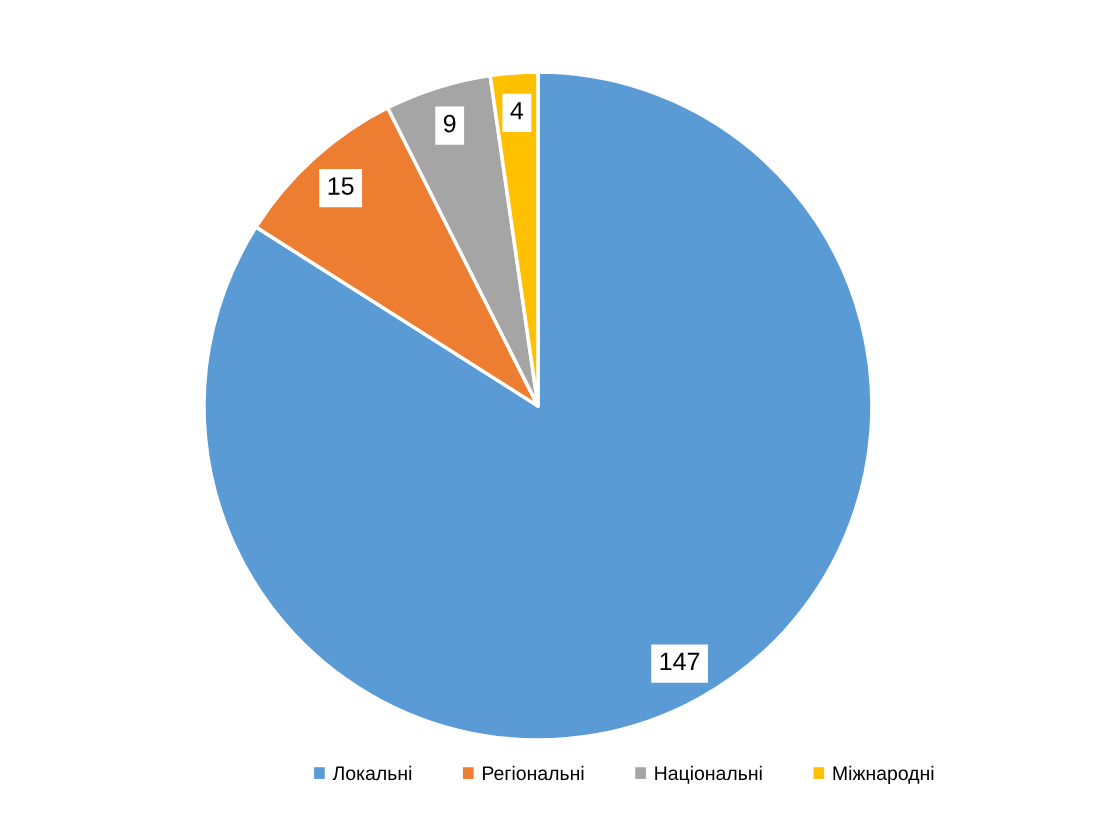 This screenshot has width=1105, height=814. What do you see at coordinates (449, 123) in the screenshot?
I see `data-label: 9` at bounding box center [449, 123].